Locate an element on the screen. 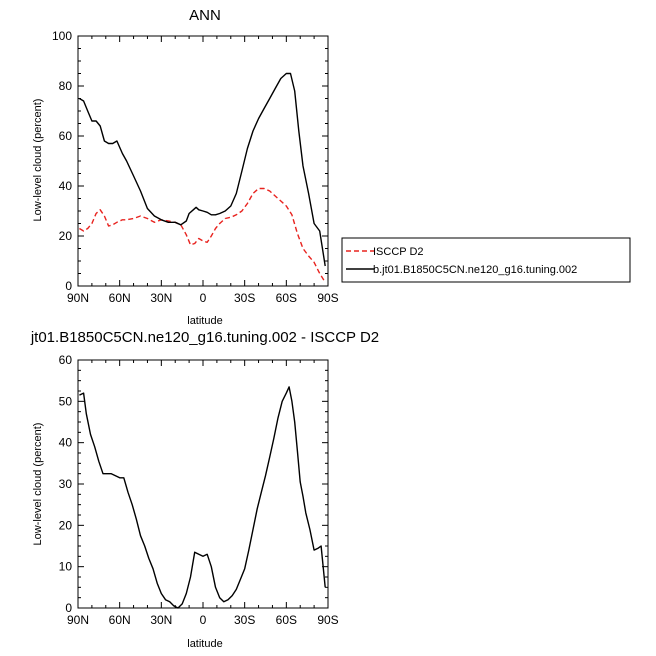 The height and width of the screenshot is (656, 656). legend-label-isccp: ISCCP D2 is located at coordinates (398, 252).